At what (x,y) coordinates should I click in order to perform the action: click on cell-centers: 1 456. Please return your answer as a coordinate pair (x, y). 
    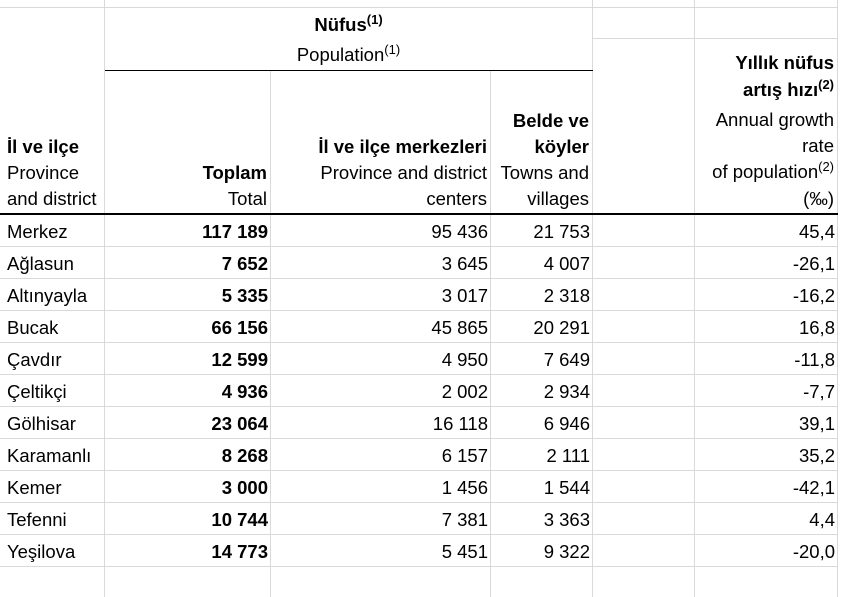
    Looking at the image, I should click on (464, 487).